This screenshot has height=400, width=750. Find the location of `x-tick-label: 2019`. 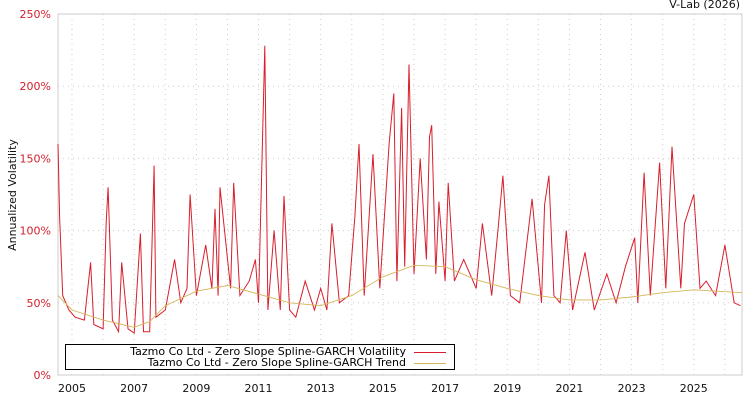

x-tick-label: 2019 is located at coordinates (507, 388).